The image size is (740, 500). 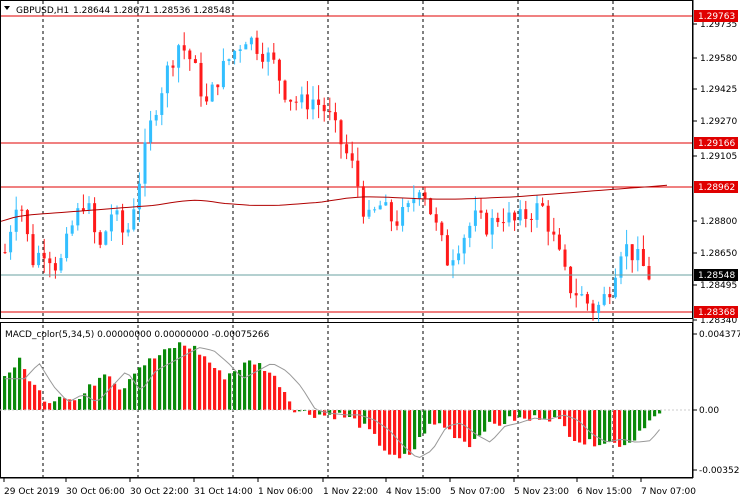 I want to click on price-tick-label: 1.29270, so click(x=718, y=122).